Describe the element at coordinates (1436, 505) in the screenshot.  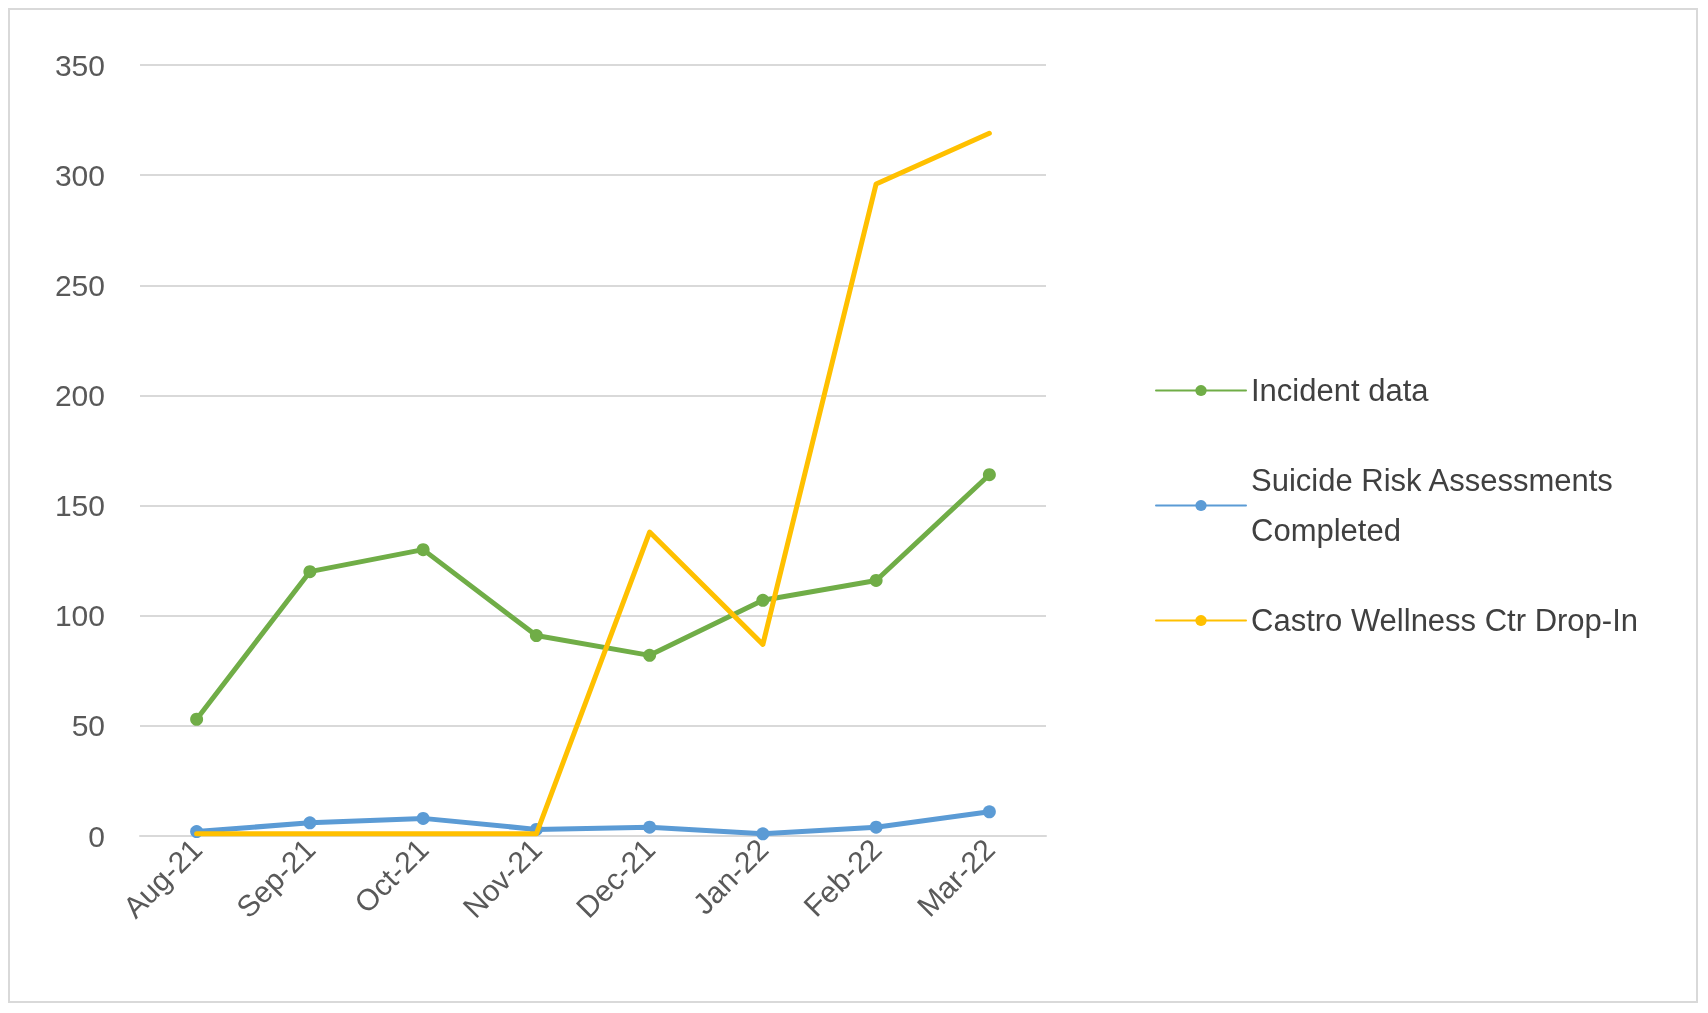
I see `legend-label: Suicide Risk Assessments Completed` at that location.